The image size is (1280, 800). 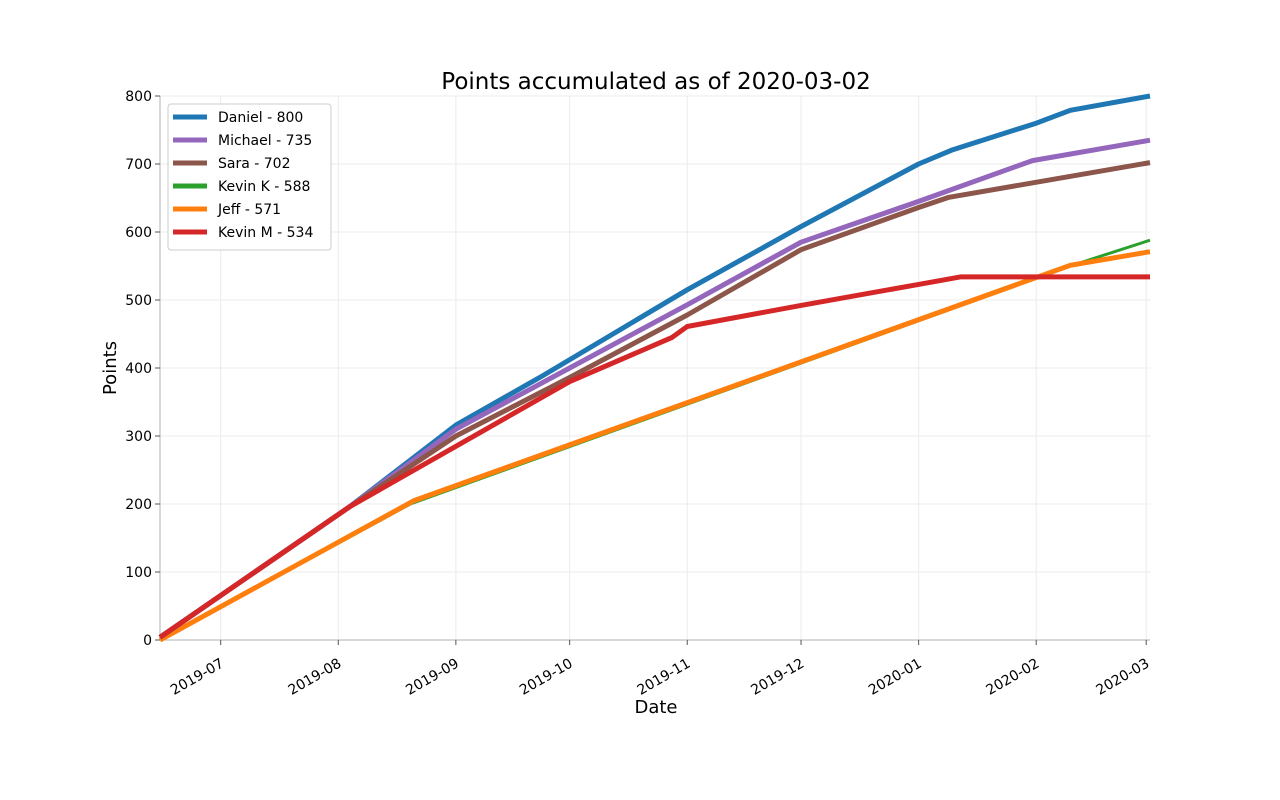 What do you see at coordinates (138, 437) in the screenshot?
I see `y-tick-label: 300` at bounding box center [138, 437].